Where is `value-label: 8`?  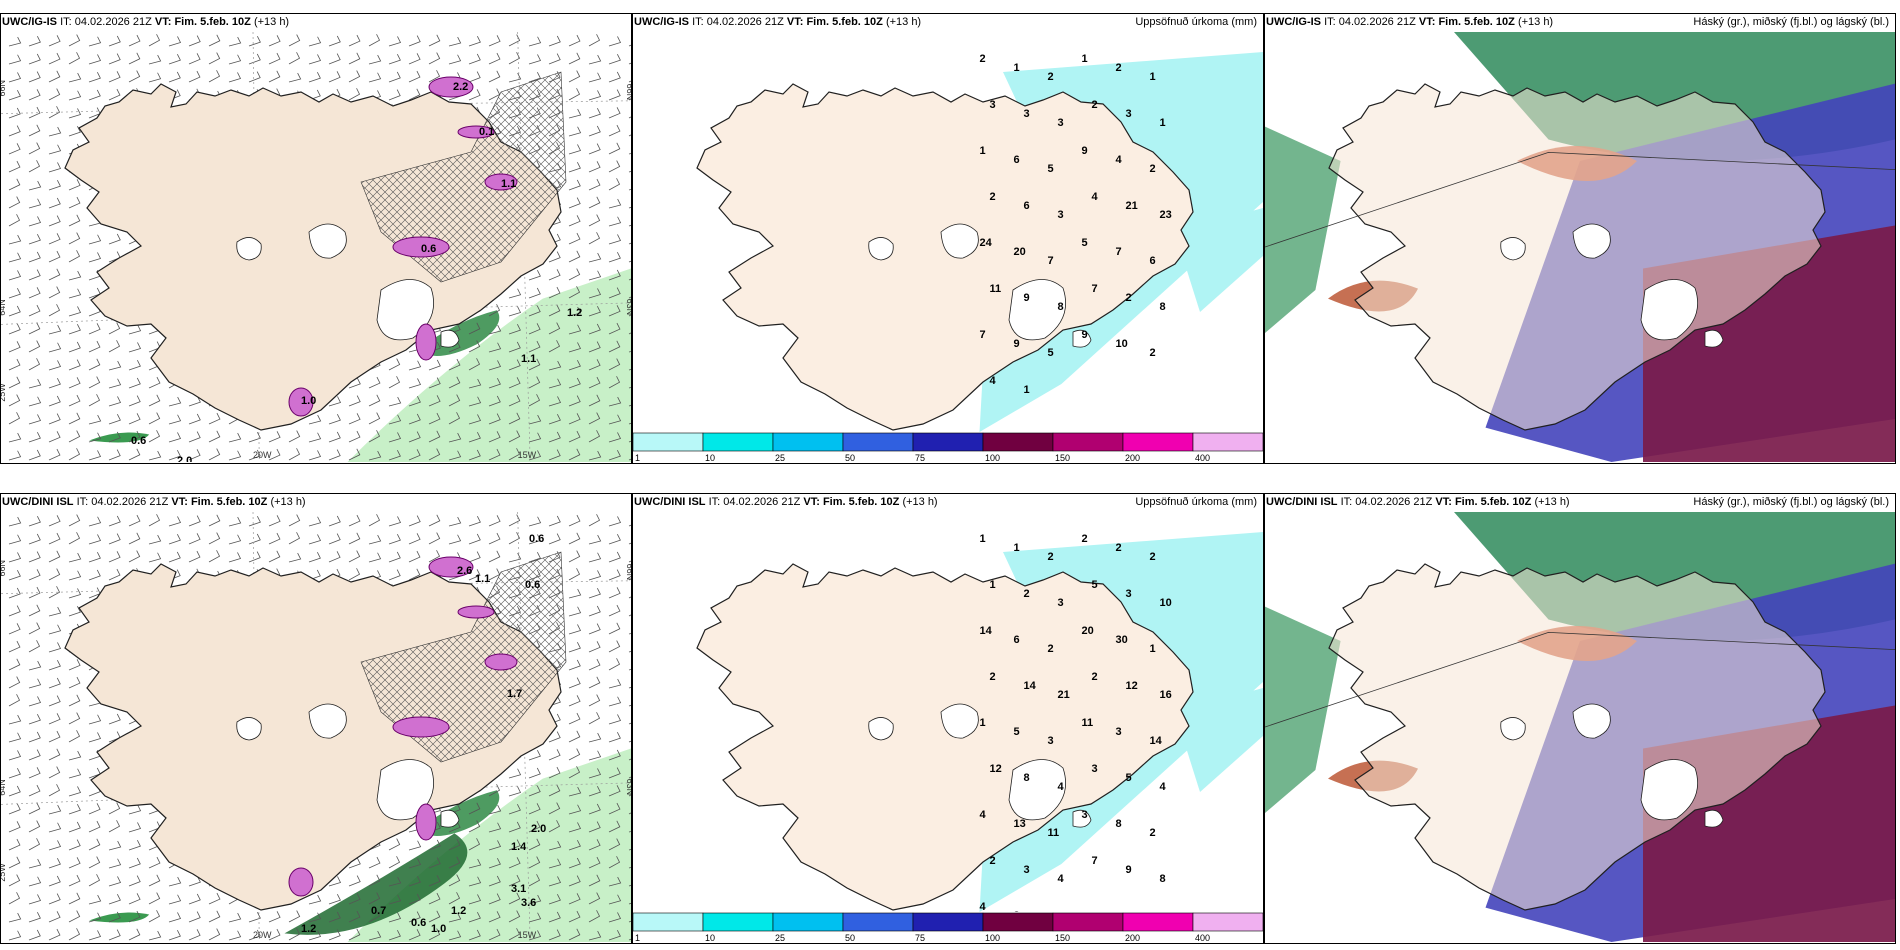
value-label: 8 is located at coordinates (1027, 778).